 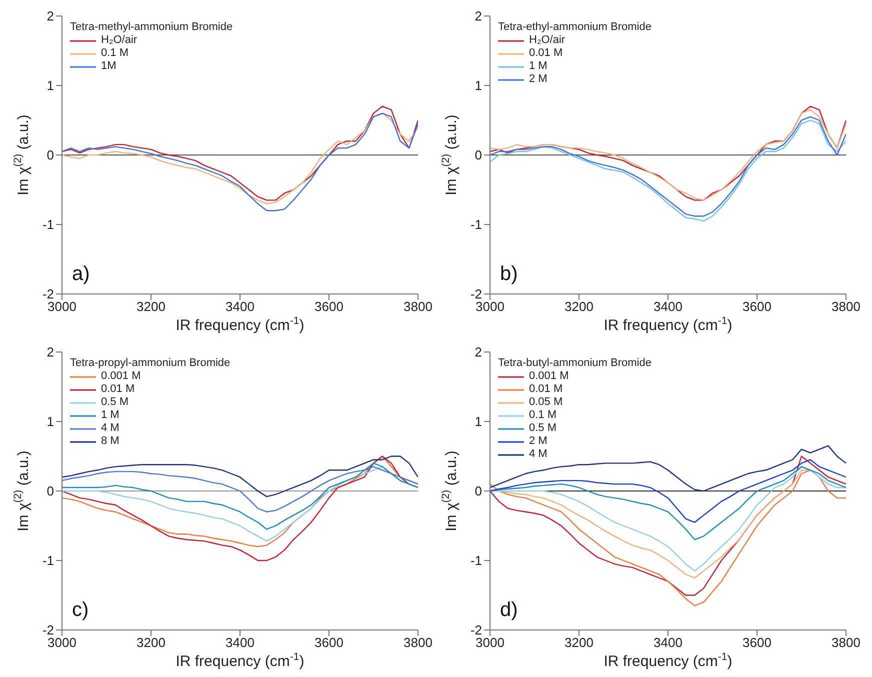 I want to click on annotation: b), so click(x=509, y=274).